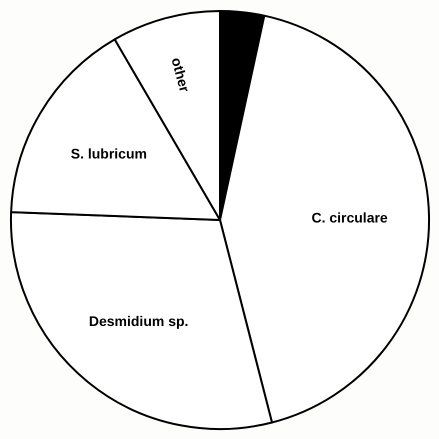  What do you see at coordinates (181, 75) in the screenshot?
I see `slice-label: other` at bounding box center [181, 75].